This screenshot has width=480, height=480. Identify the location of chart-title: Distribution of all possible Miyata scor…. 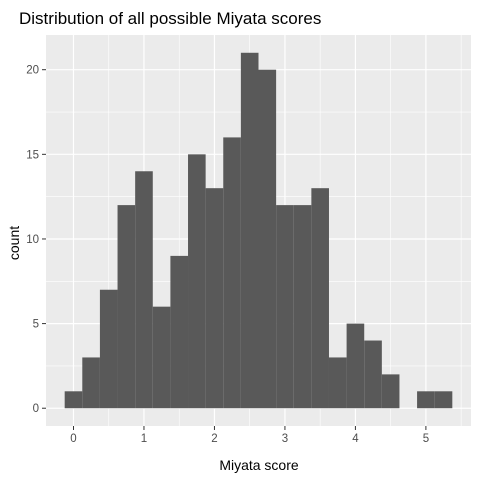
(170, 18).